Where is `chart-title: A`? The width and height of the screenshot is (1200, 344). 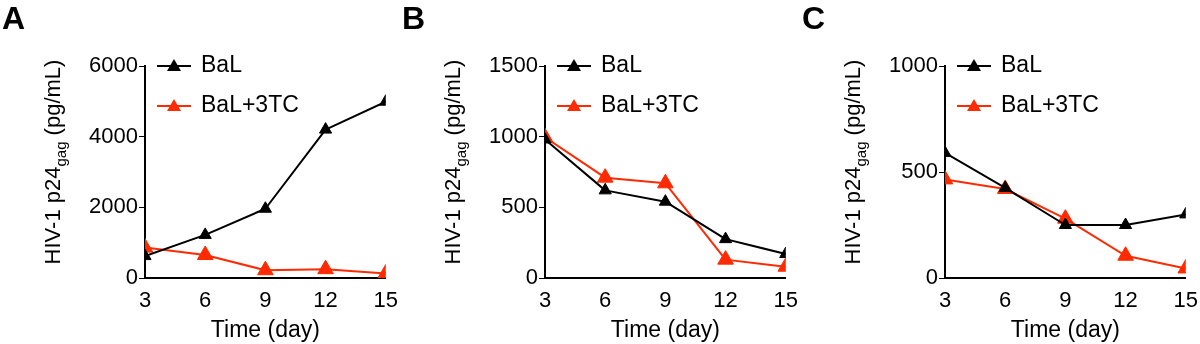 chart-title: A is located at coordinates (14, 18).